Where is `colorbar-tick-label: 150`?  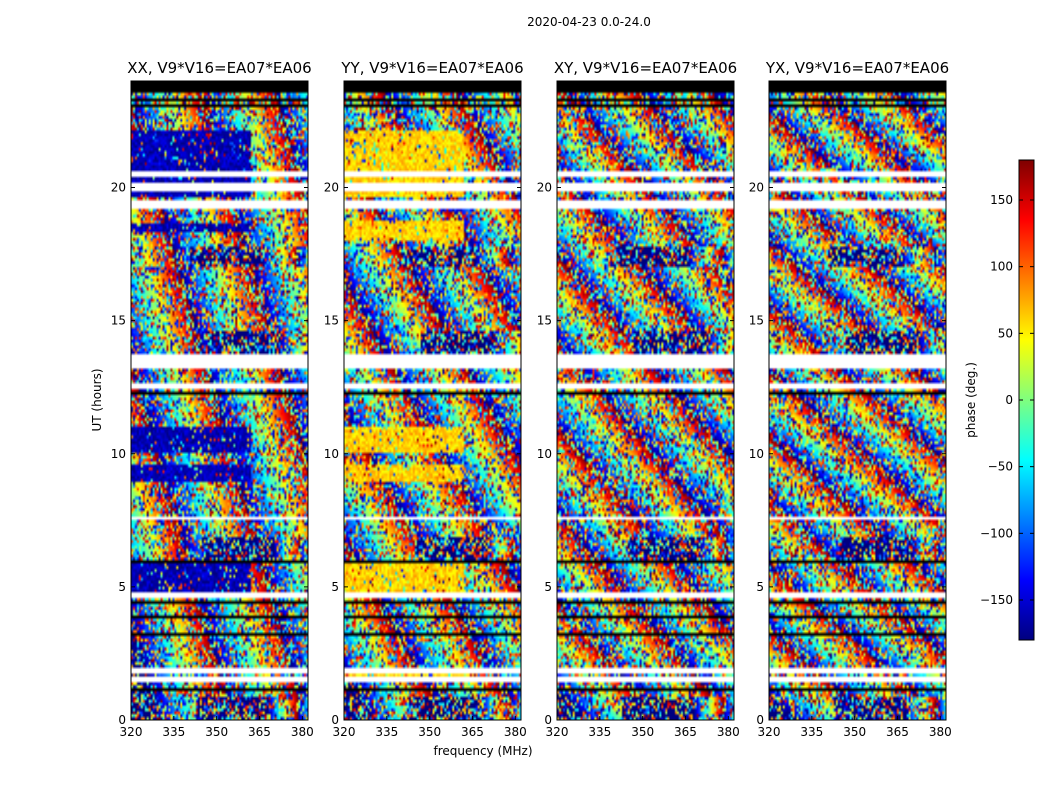 colorbar-tick-label: 150 is located at coordinates (1001, 200).